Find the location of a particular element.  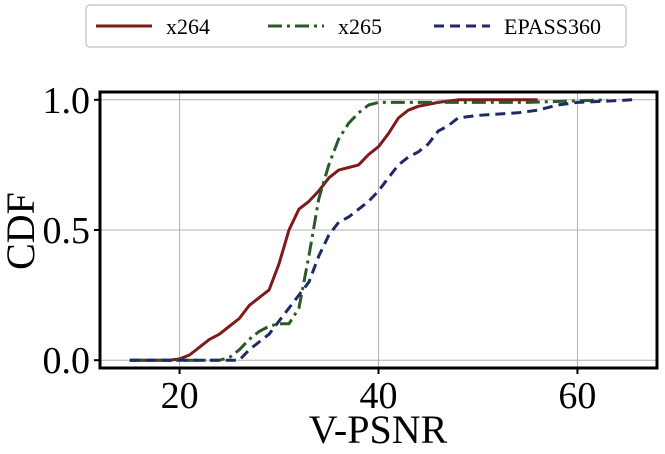

y-axis: 0.0 0.5 1.0 is located at coordinates (71, 231).